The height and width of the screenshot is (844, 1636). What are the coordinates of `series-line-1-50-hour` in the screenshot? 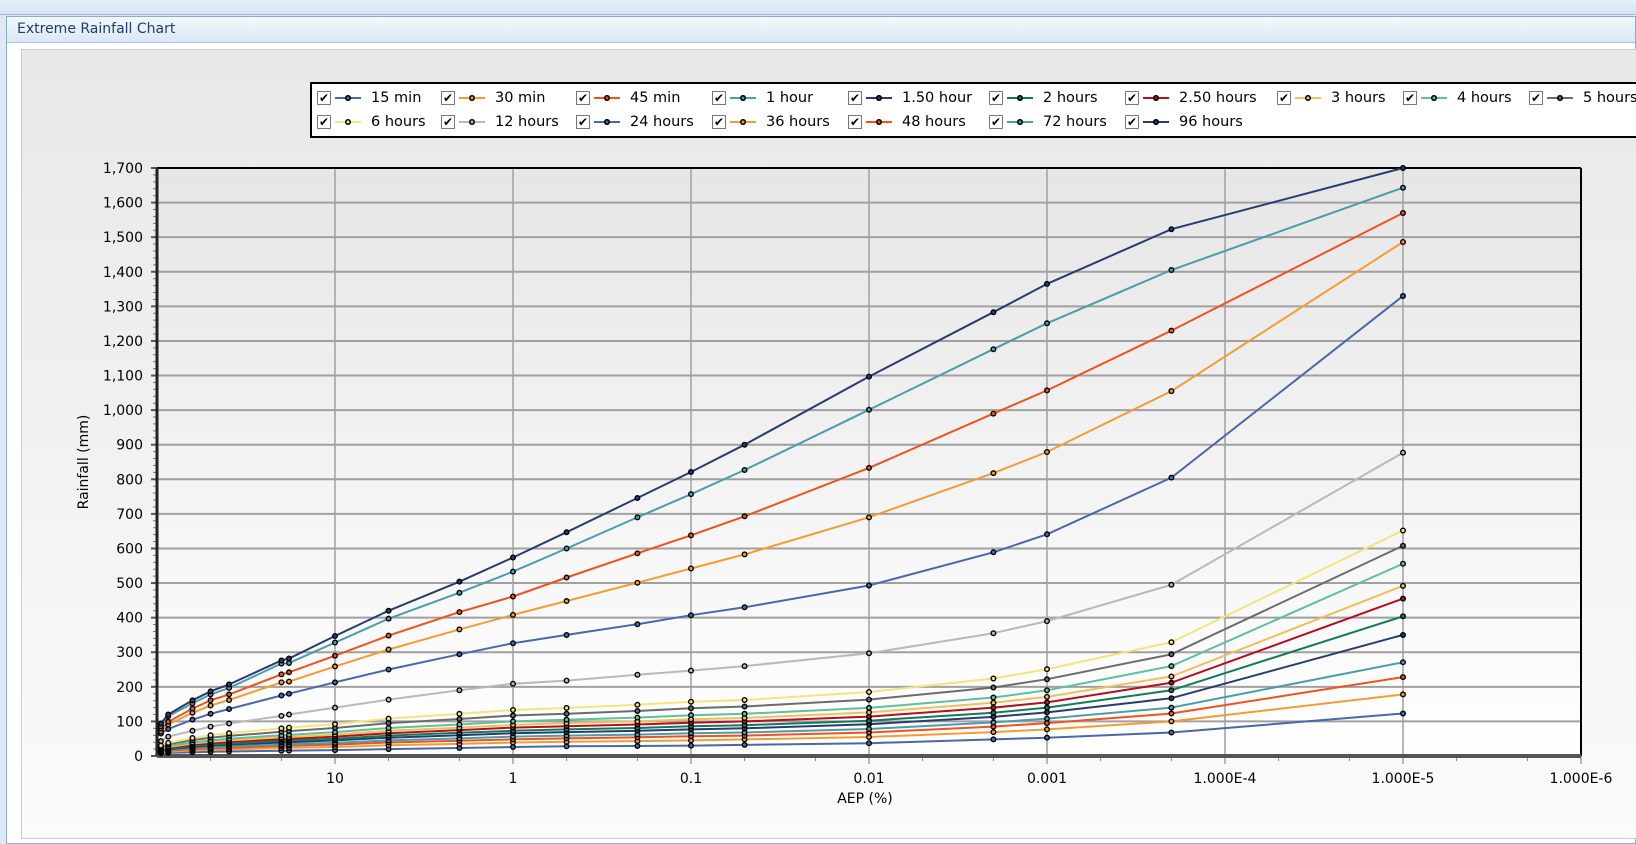 It's located at (782, 692).